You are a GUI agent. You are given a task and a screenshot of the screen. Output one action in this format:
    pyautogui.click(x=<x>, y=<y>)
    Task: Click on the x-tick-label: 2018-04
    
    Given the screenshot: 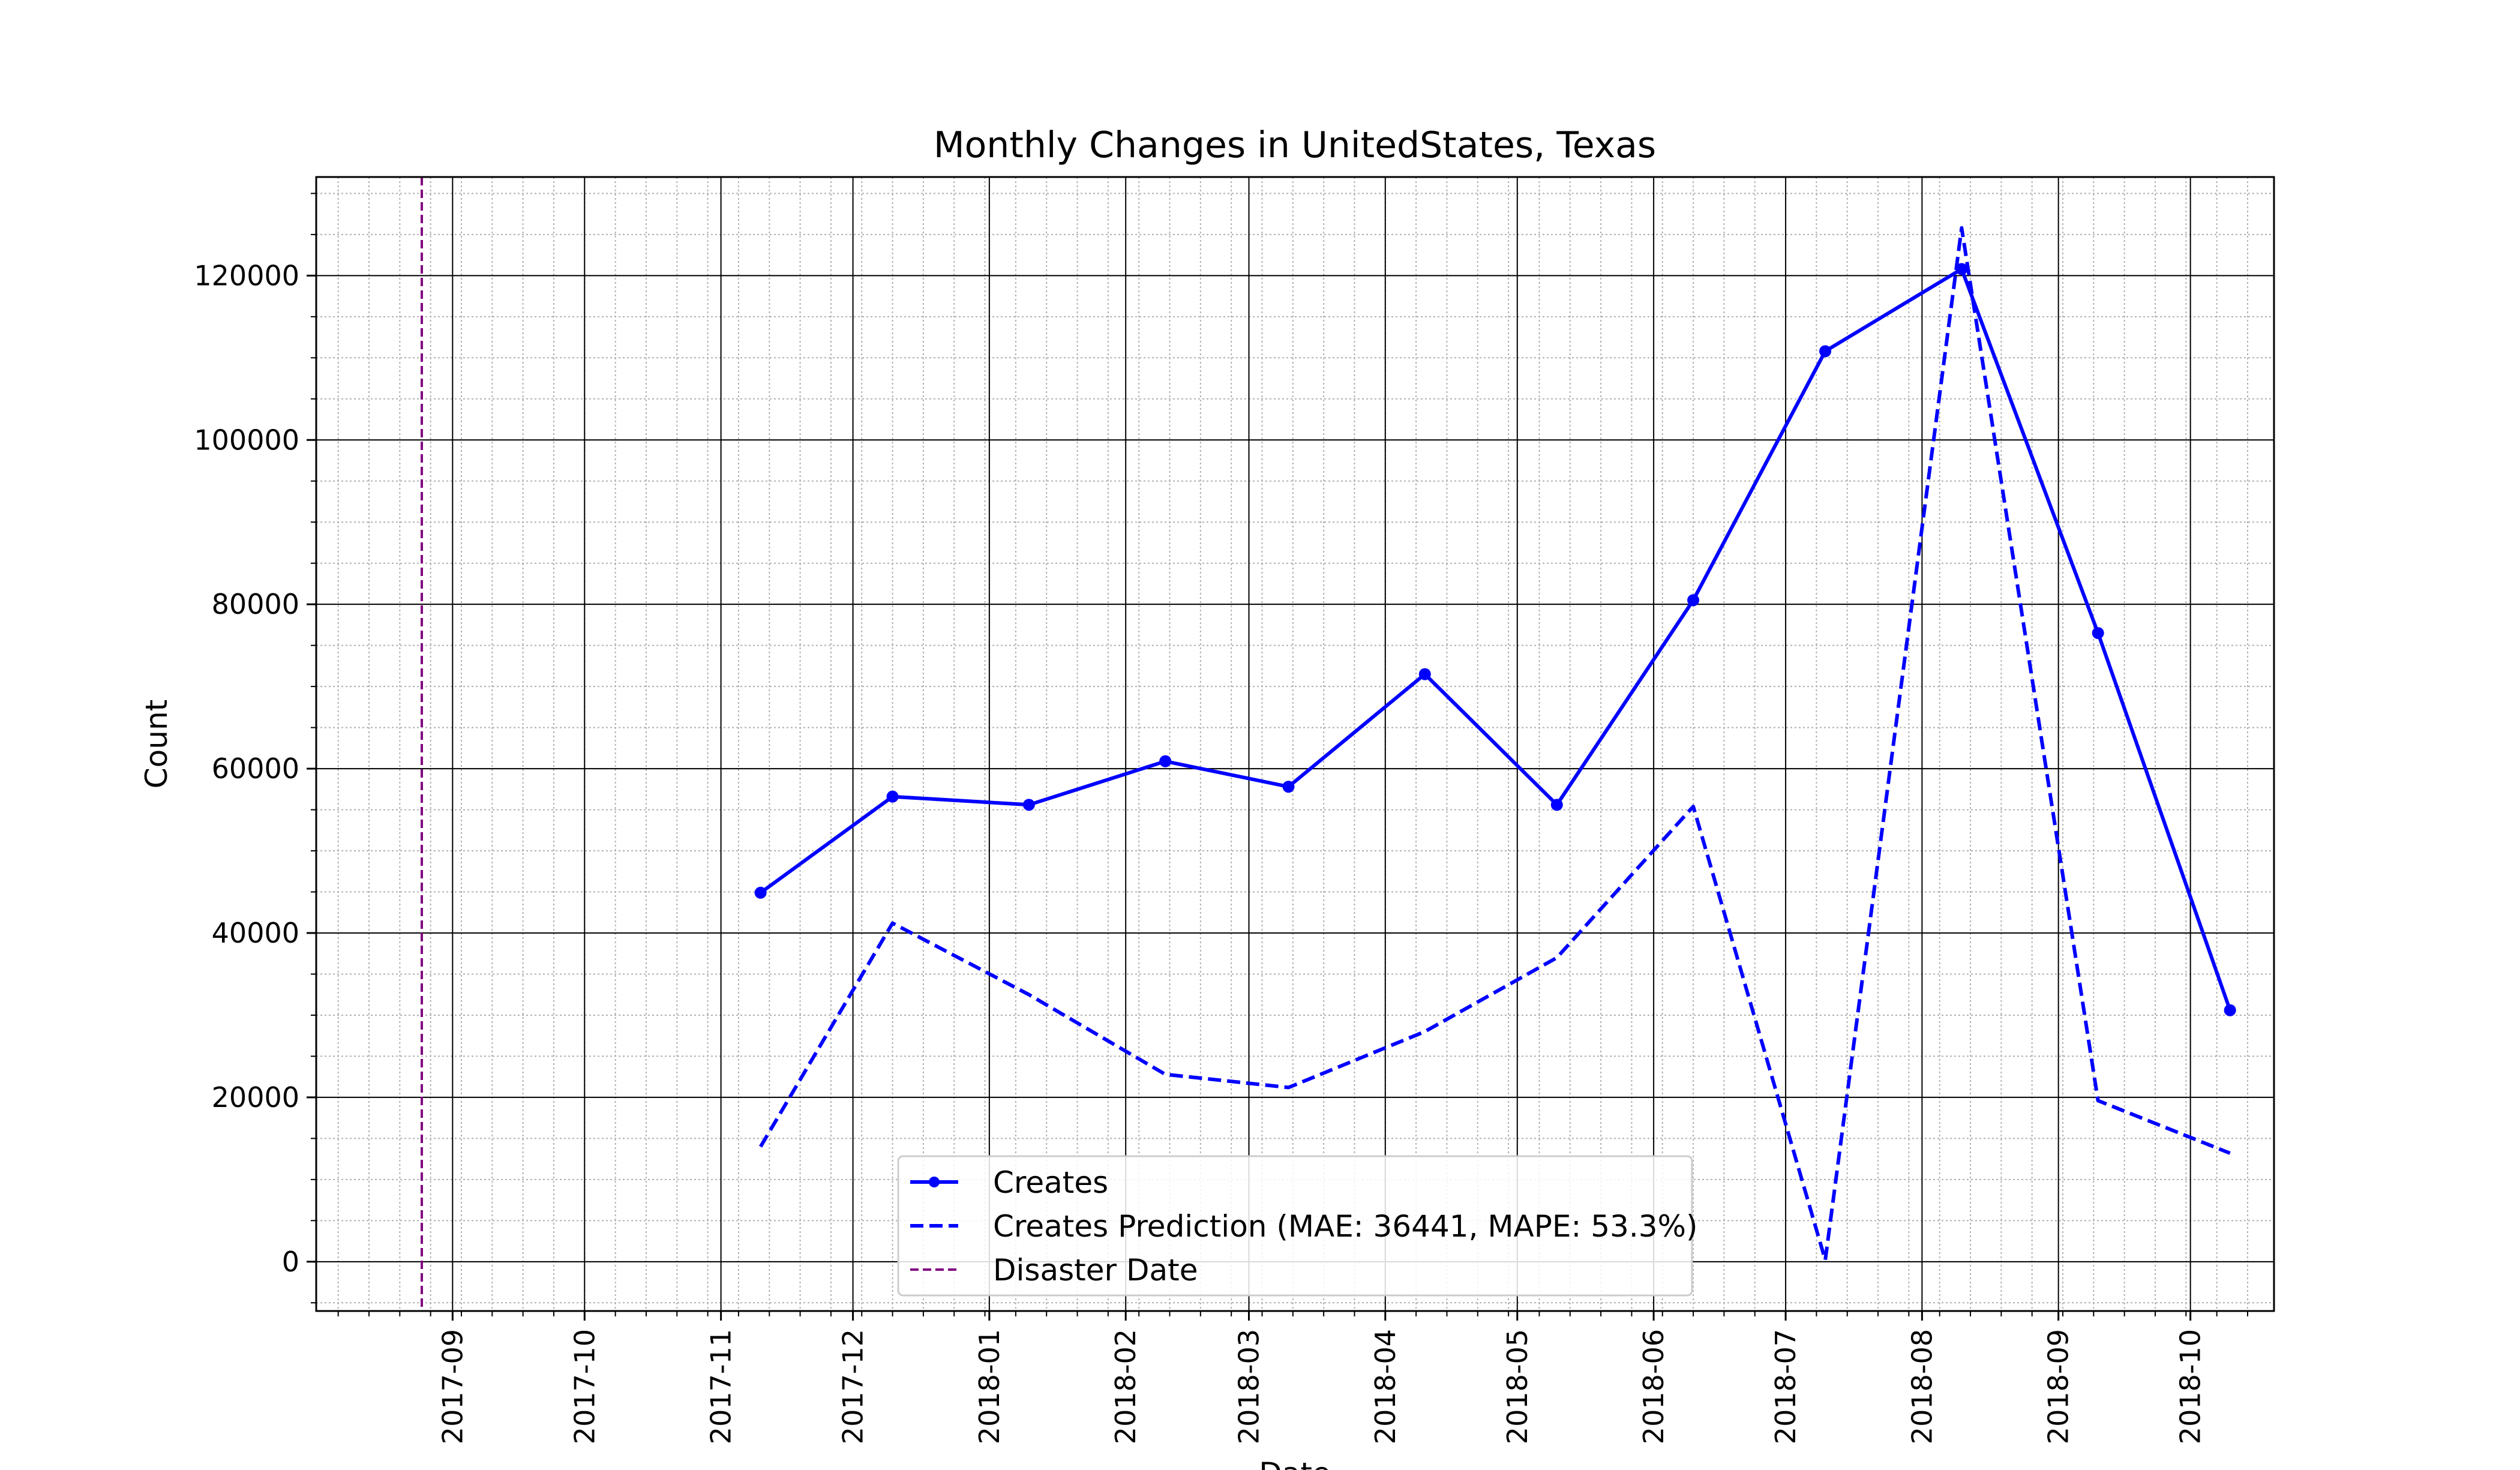 What is the action you would take?
    pyautogui.click(x=1386, y=1386)
    